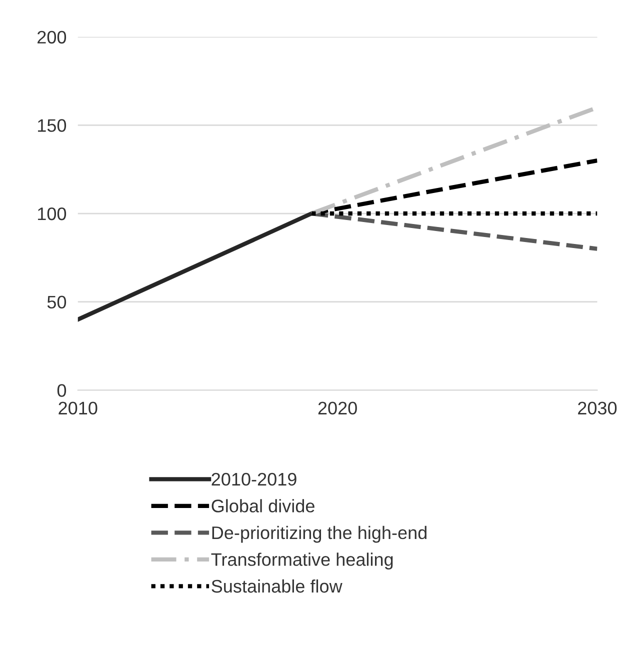 This screenshot has height=647, width=628. Describe the element at coordinates (277, 586) in the screenshot. I see `legend-label: Sustainable flow` at that location.